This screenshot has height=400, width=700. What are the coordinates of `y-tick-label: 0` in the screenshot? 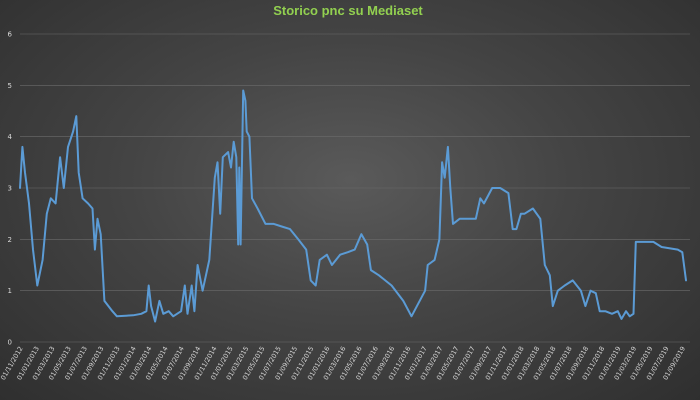 It's located at (10, 343).